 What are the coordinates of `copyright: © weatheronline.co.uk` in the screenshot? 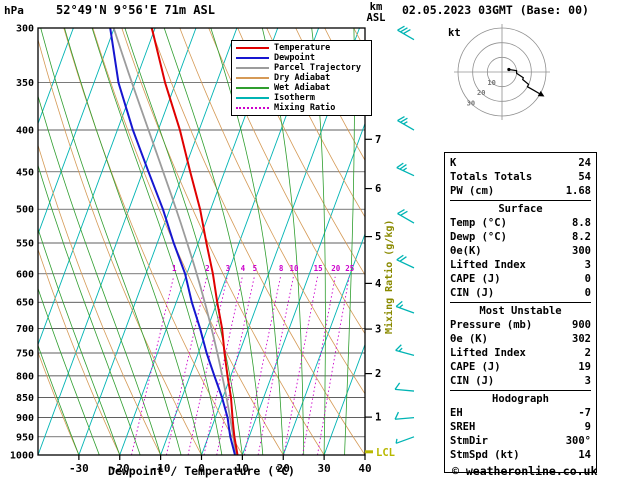 It's located at (525, 471).